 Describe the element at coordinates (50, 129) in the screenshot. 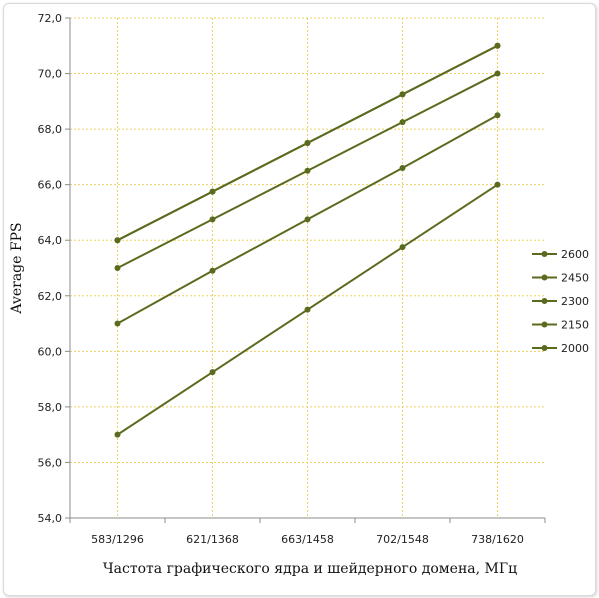

I see `y-tick-label: 68,0` at that location.